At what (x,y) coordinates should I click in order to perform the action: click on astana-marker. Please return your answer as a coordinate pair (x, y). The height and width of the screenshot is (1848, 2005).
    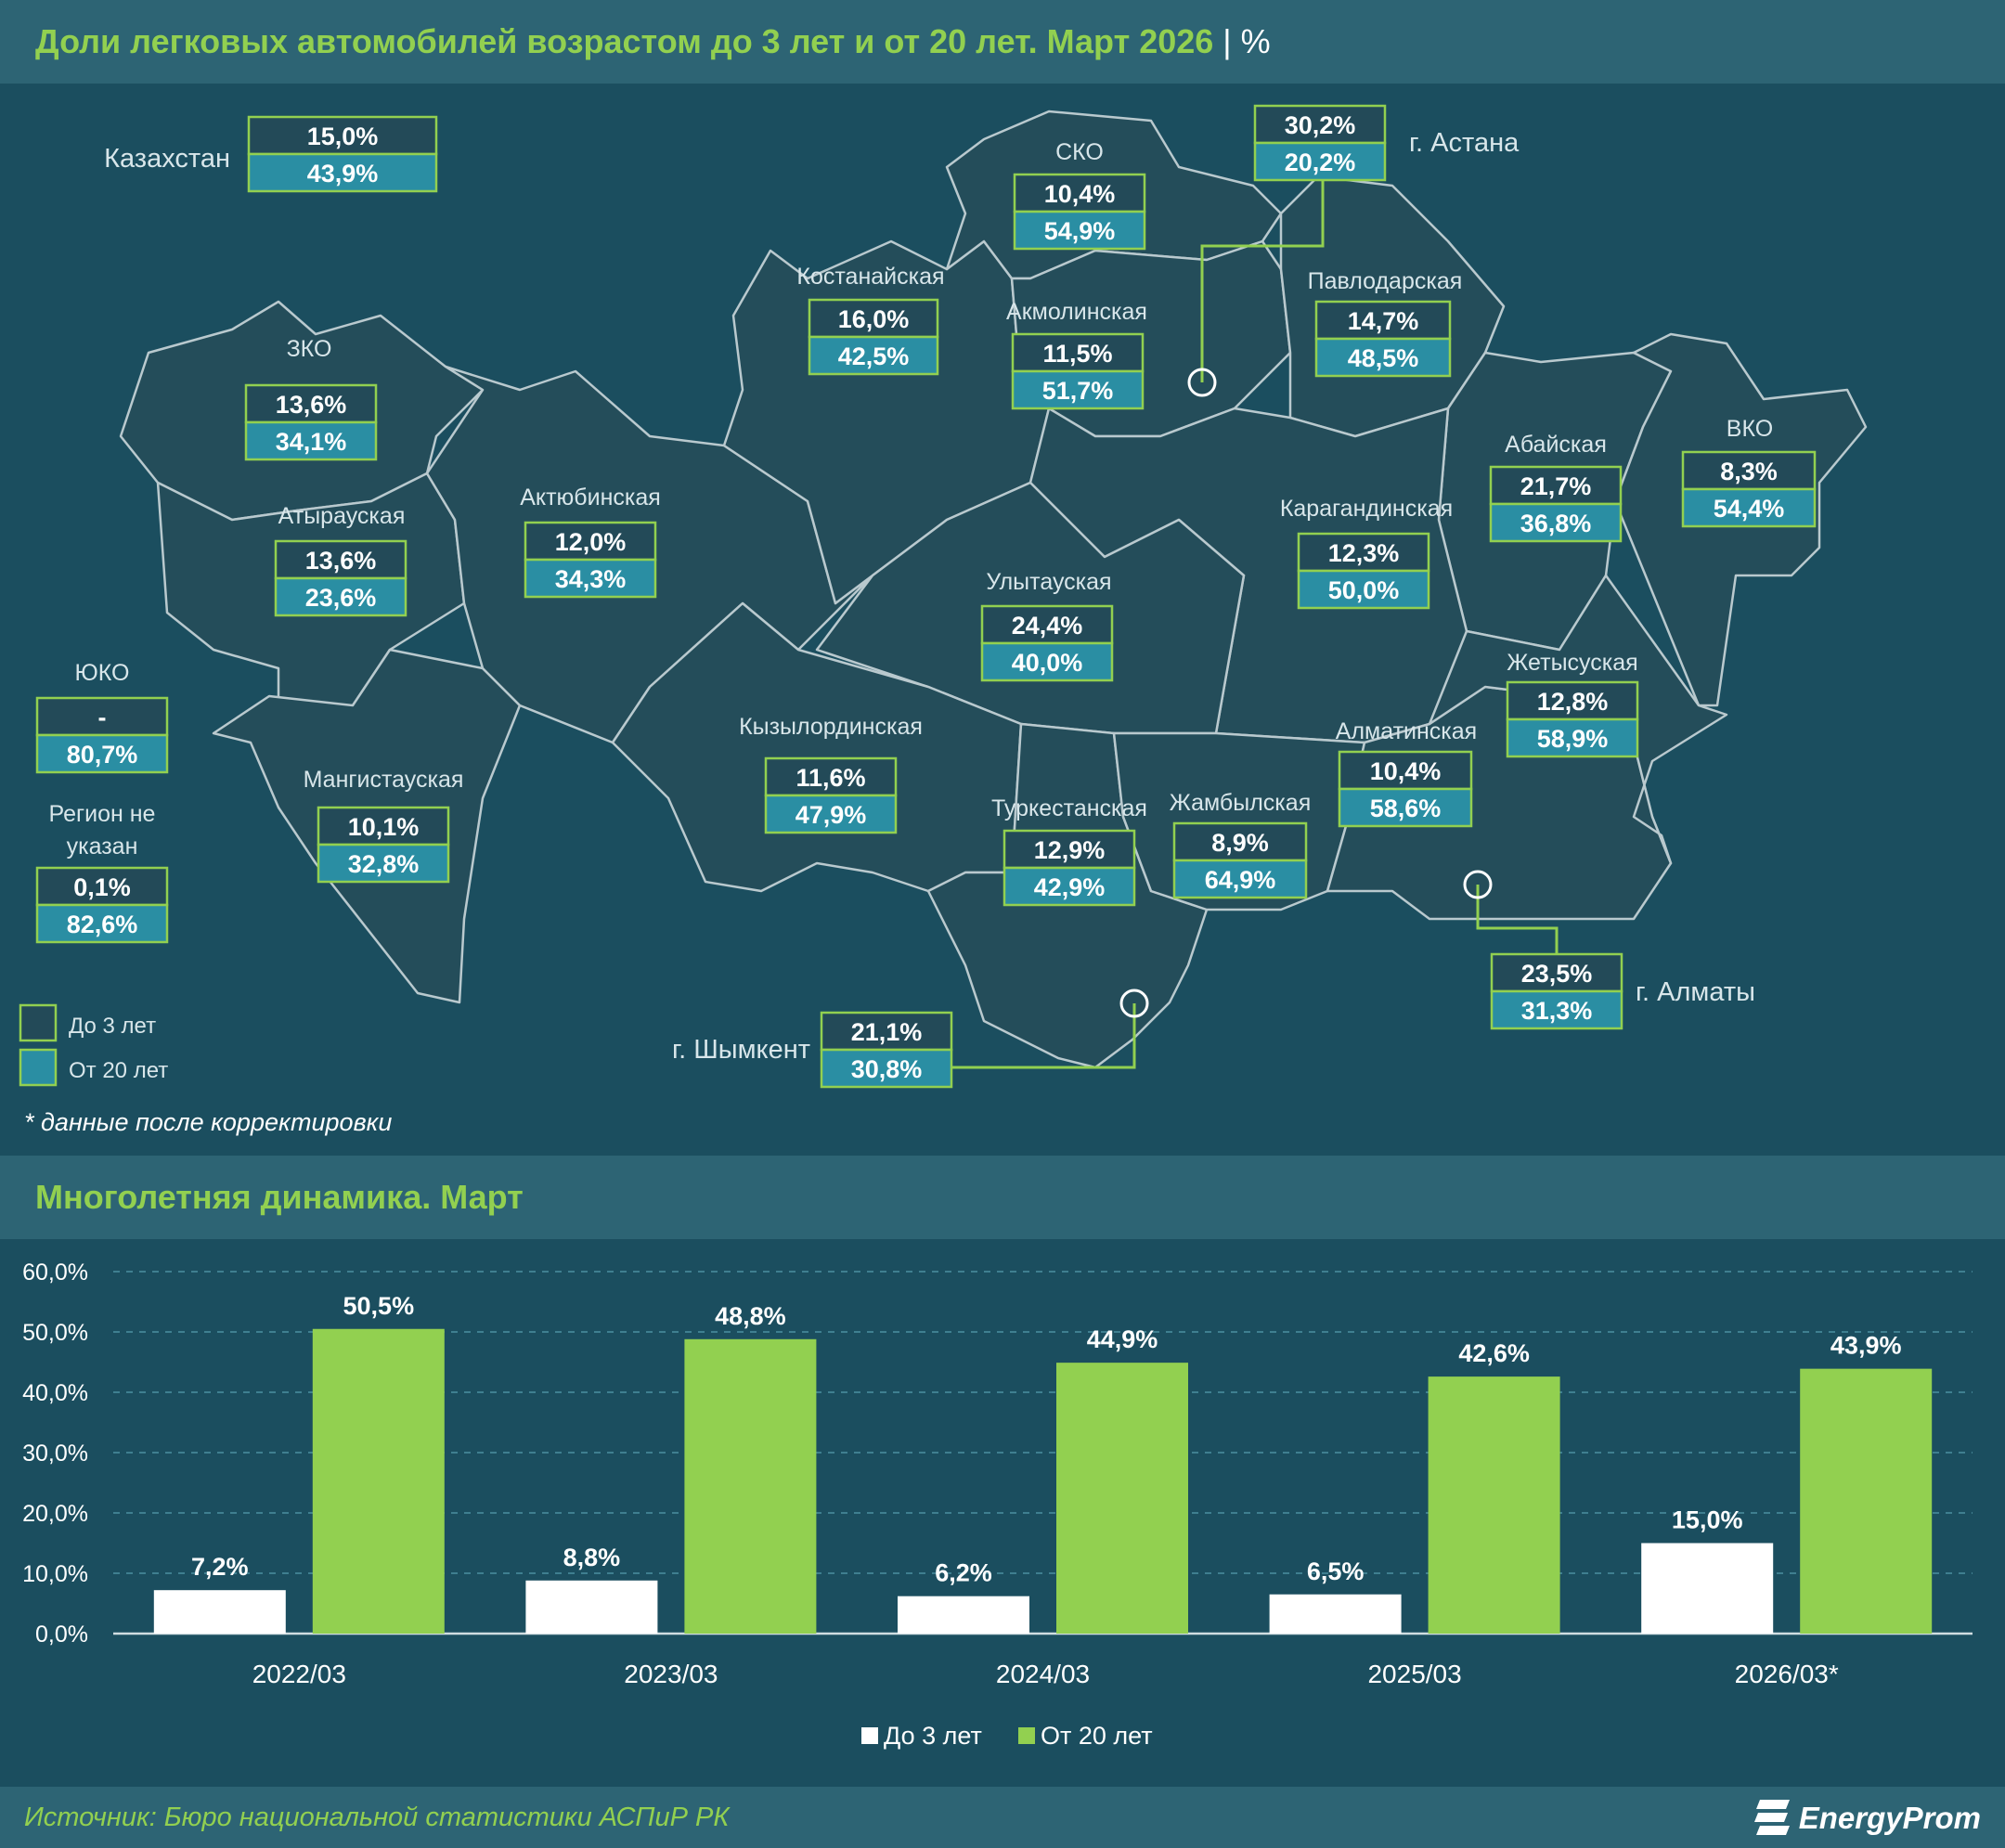
    Looking at the image, I should click on (1202, 382).